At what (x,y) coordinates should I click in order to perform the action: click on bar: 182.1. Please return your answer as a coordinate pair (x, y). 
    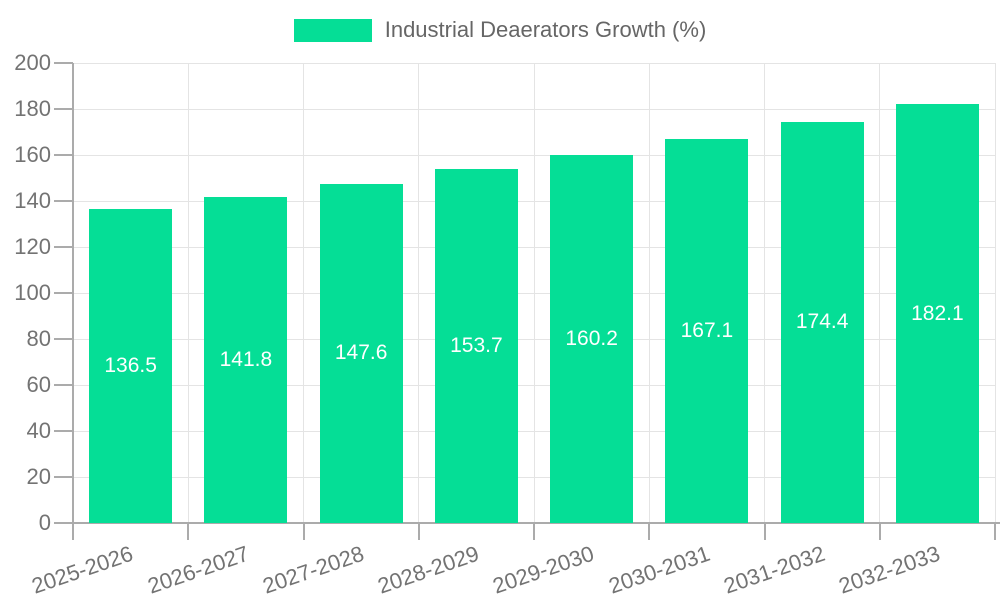
    Looking at the image, I should click on (937, 313).